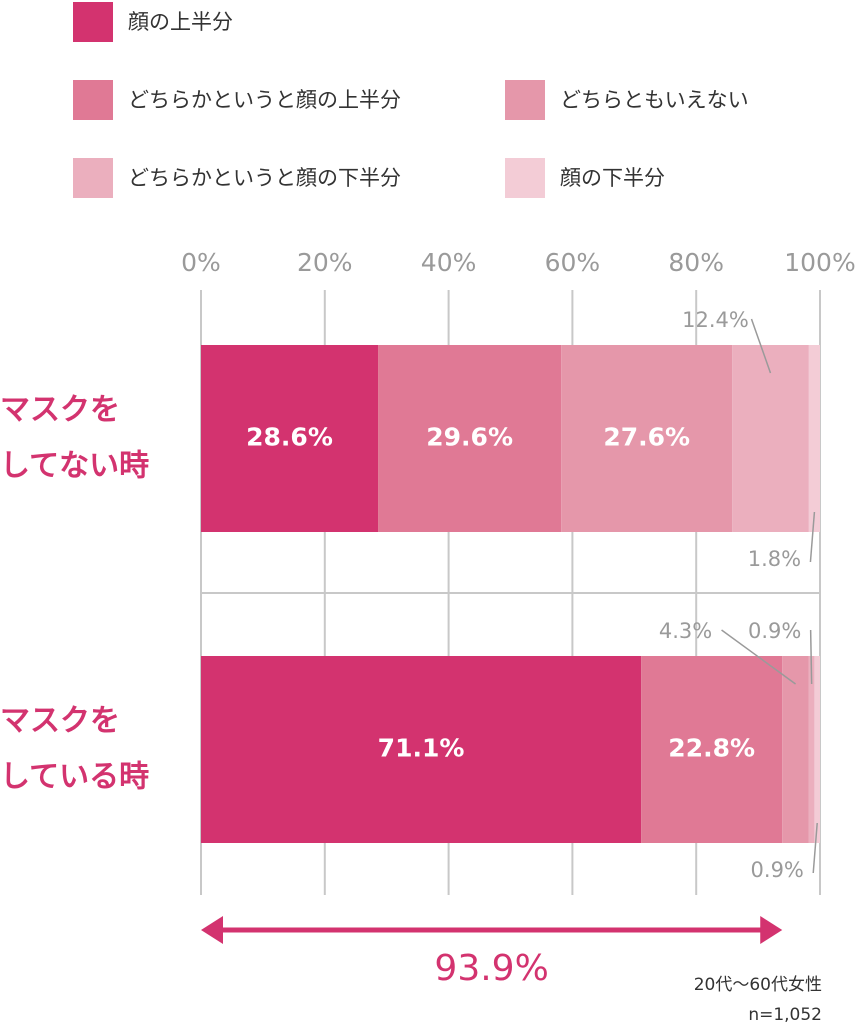 This screenshot has height=1027, width=861. Describe the element at coordinates (758, 985) in the screenshot. I see `note: 20代〜60代女性` at that location.